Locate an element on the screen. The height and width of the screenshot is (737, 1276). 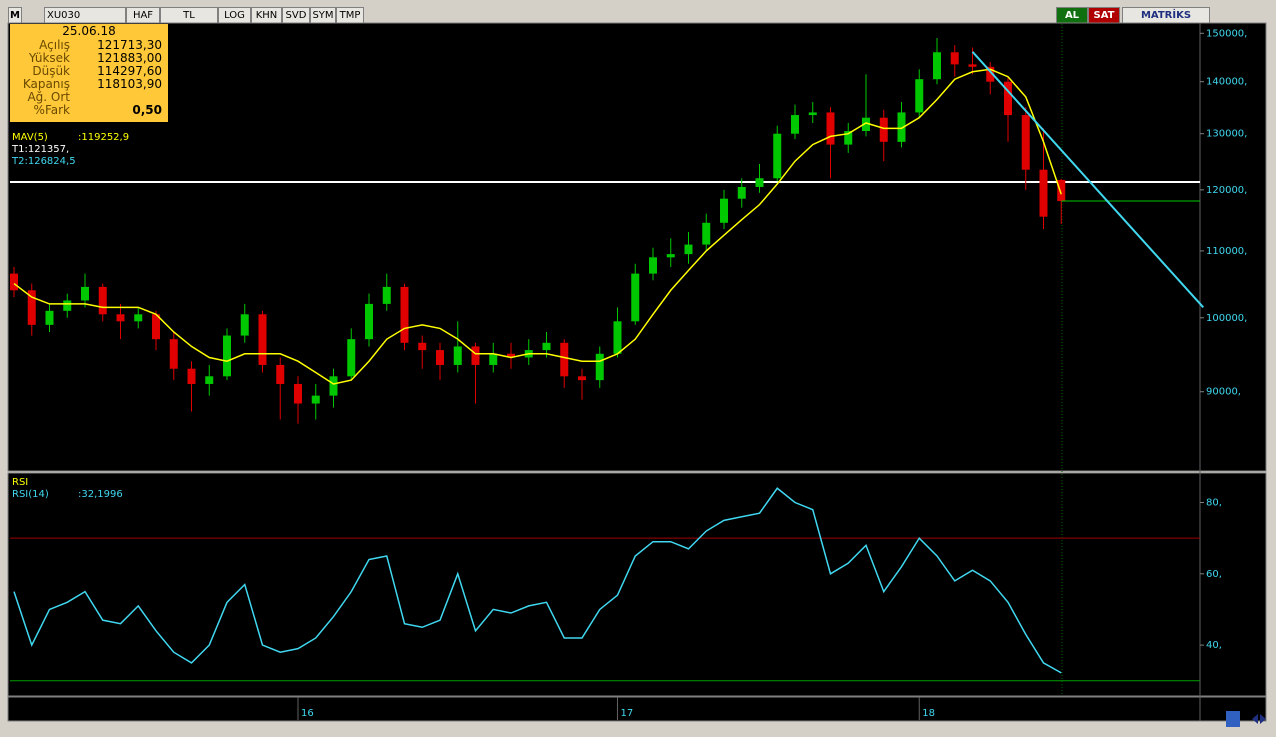
x-tick-label: 16 is located at coordinates (307, 713).